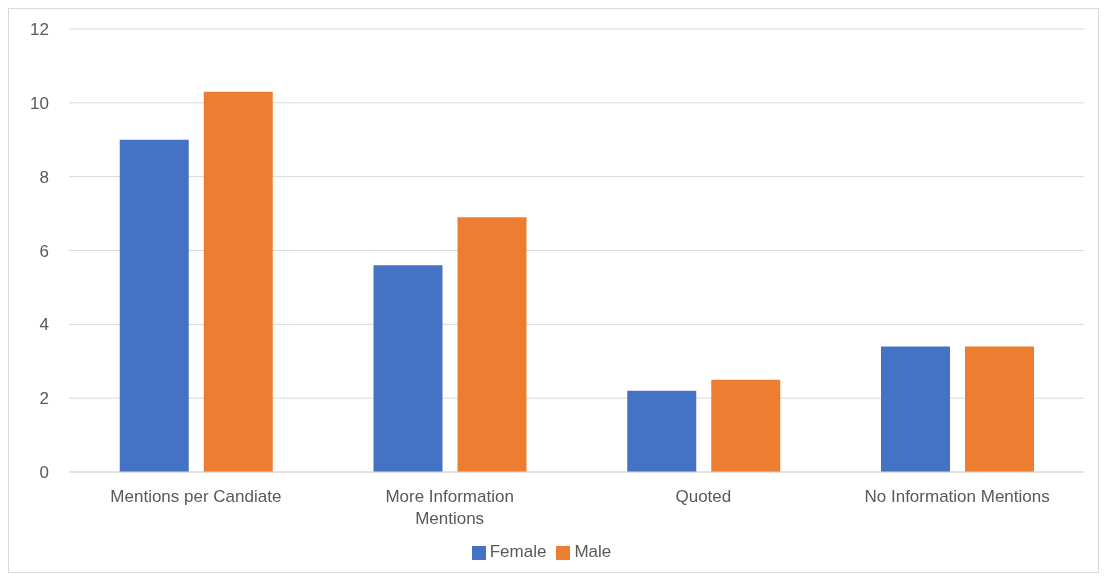 This screenshot has height=581, width=1107. I want to click on x-tick-label: No Information Mentions, so click(957, 496).